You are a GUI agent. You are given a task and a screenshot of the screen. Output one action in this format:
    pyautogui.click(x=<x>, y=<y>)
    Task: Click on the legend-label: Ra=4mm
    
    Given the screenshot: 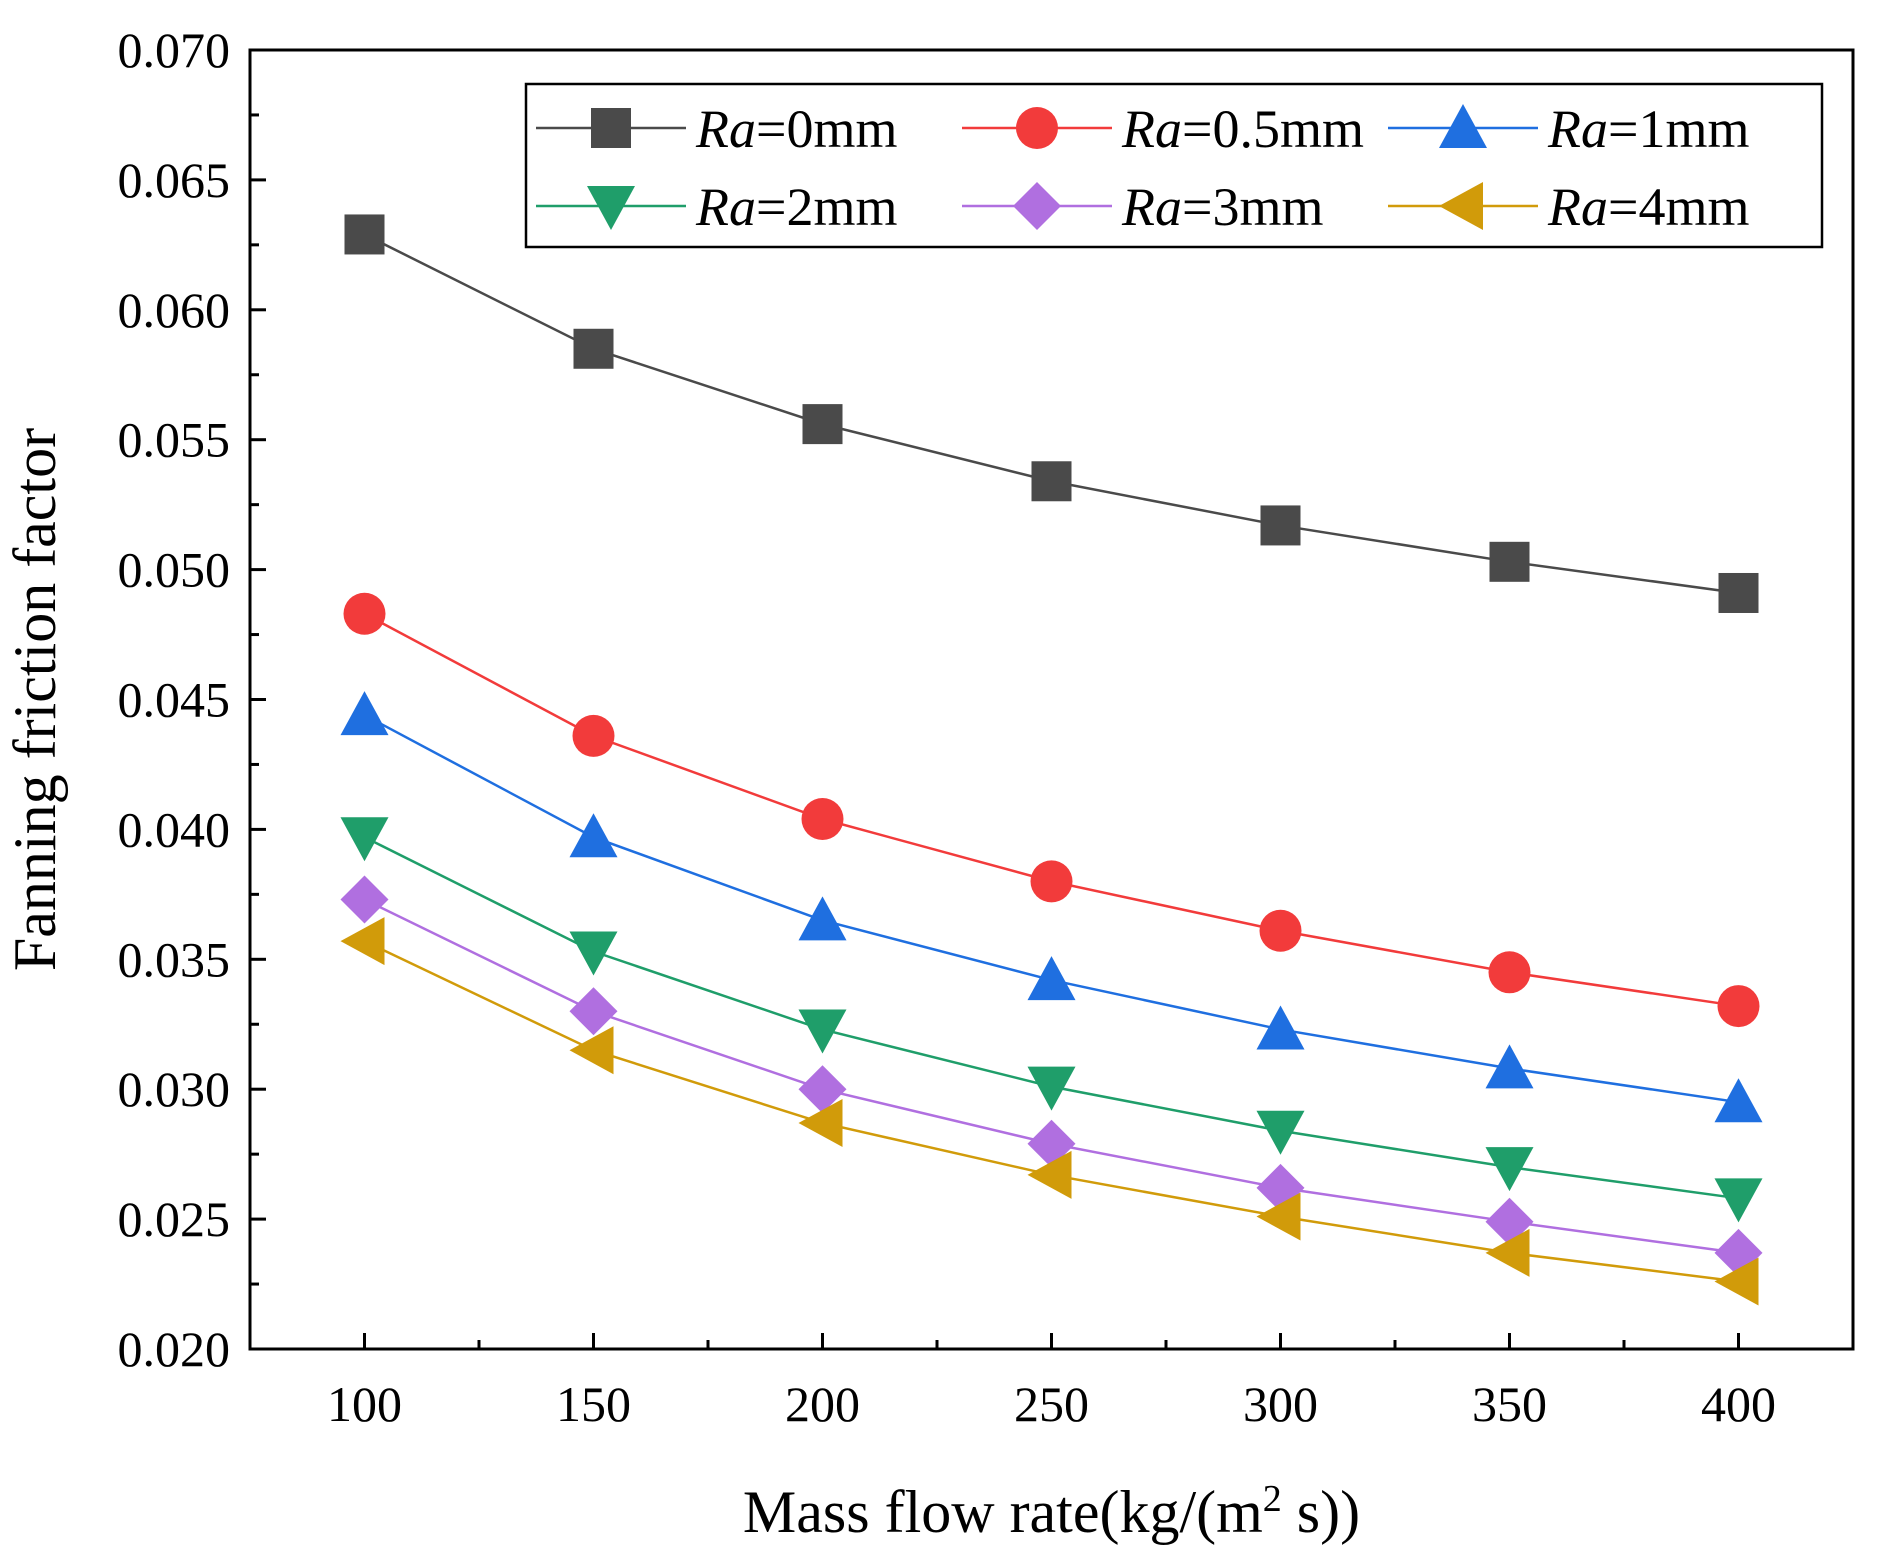 What is the action you would take?
    pyautogui.click(x=1648, y=207)
    